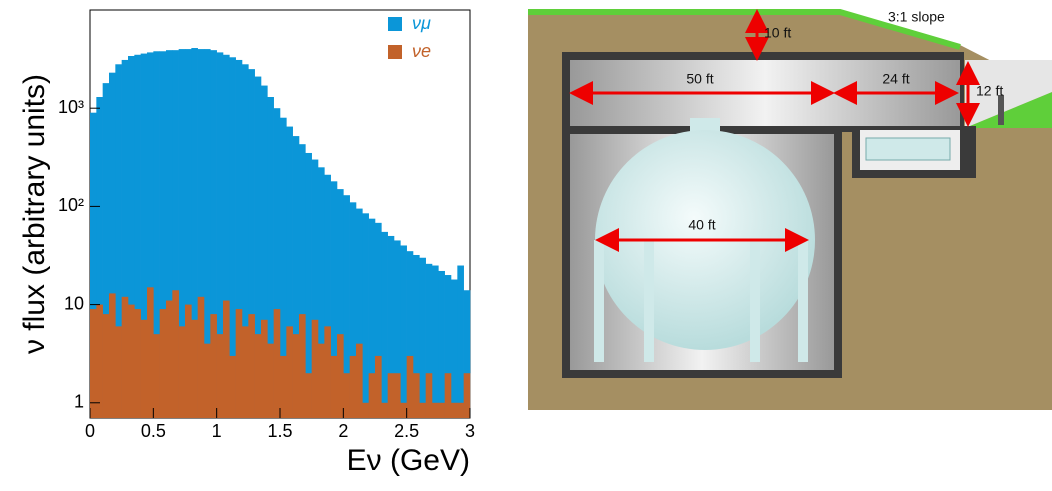 Image resolution: width=1052 pixels, height=491 pixels. Describe the element at coordinates (79, 402) in the screenshot. I see `y-tick-label: 1` at that location.